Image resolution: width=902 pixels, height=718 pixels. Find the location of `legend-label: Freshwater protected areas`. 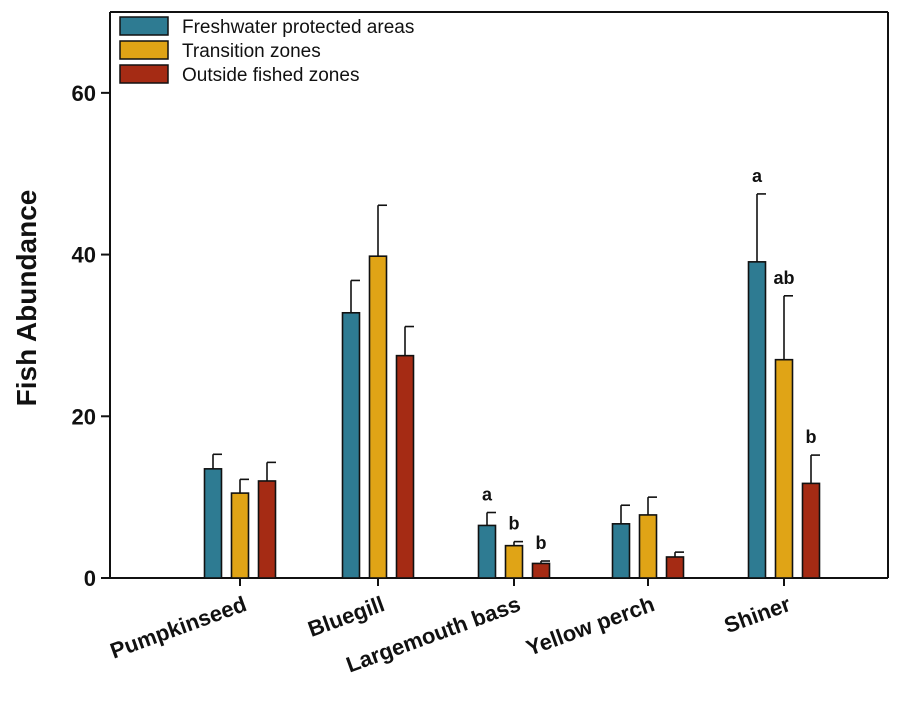

legend-label: Freshwater protected areas is located at coordinates (298, 27).